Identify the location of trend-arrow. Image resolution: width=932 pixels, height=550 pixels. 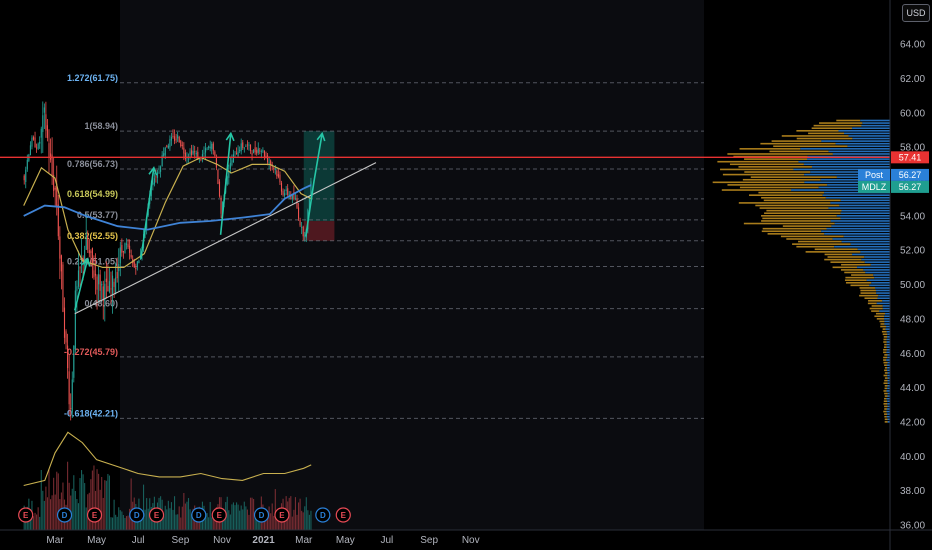
(225, 184).